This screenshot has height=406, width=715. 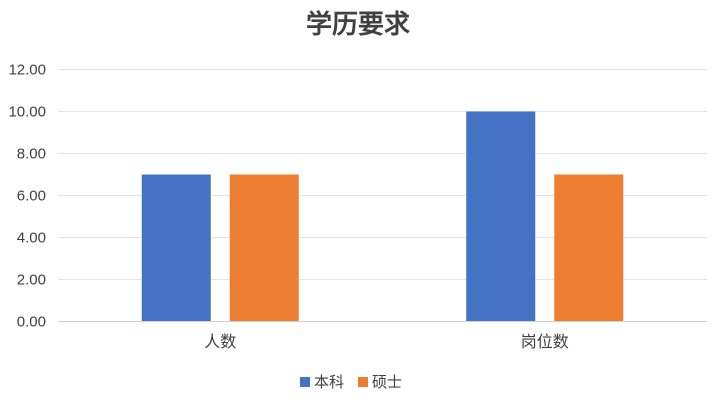 What do you see at coordinates (220, 341) in the screenshot?
I see `x-category-label: 人数` at bounding box center [220, 341].